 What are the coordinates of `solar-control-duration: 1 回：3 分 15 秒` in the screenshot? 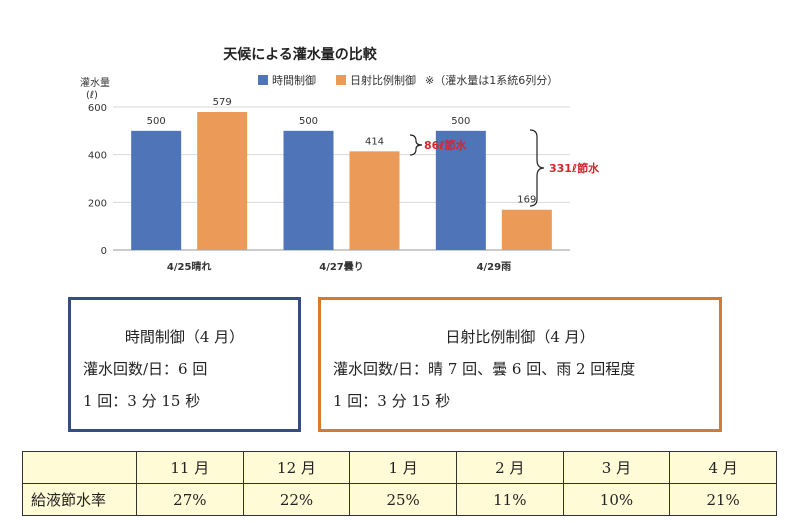 It's located at (392, 401).